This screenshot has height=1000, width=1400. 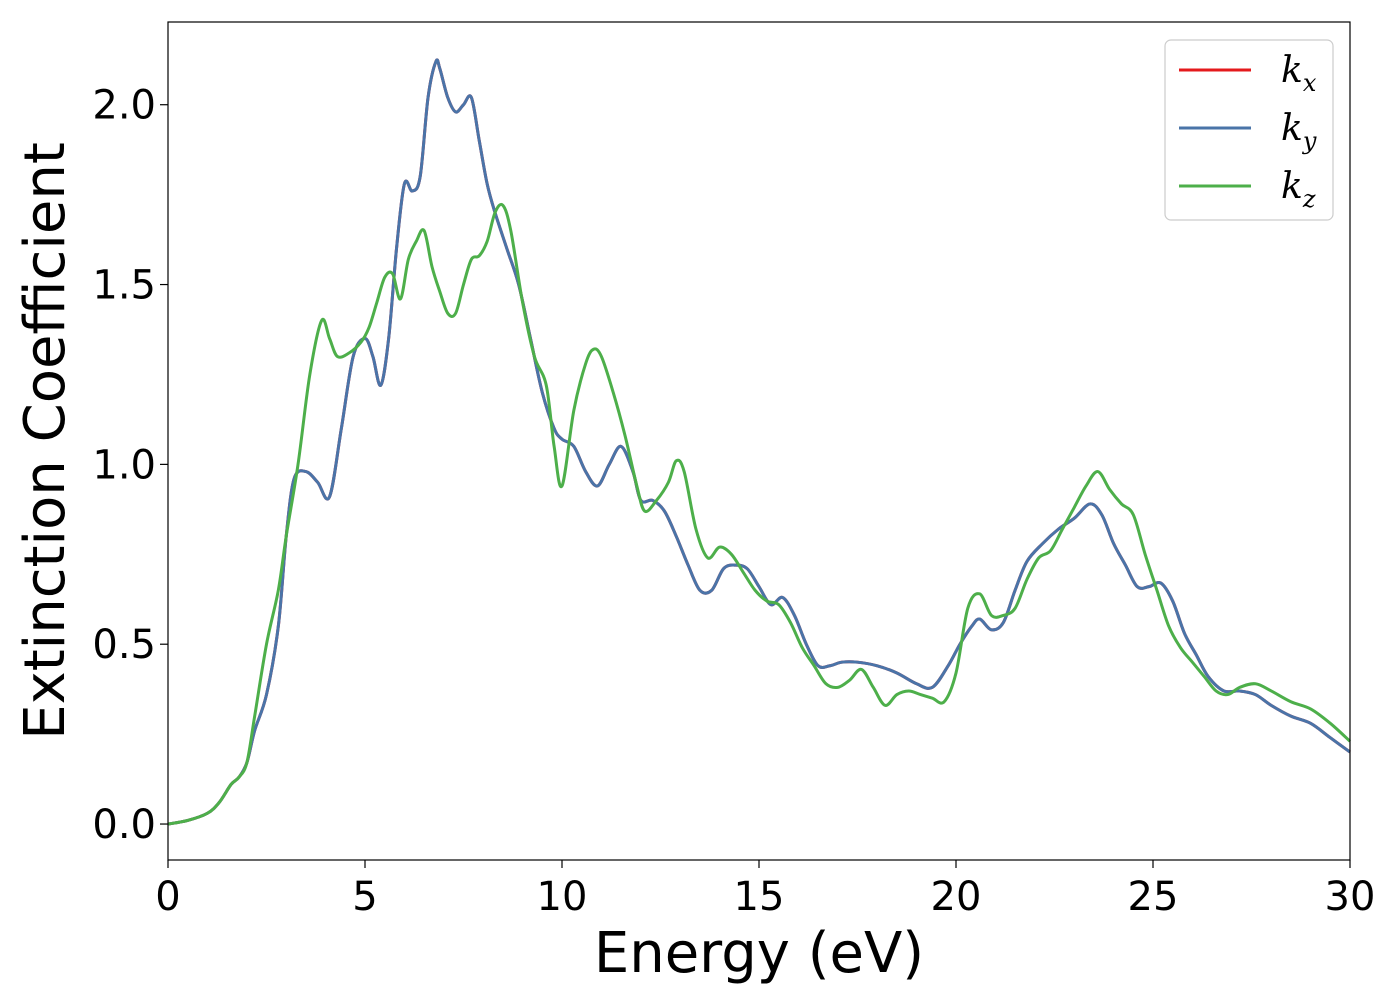 I want to click on x-tick-label: 0, so click(x=167, y=897).